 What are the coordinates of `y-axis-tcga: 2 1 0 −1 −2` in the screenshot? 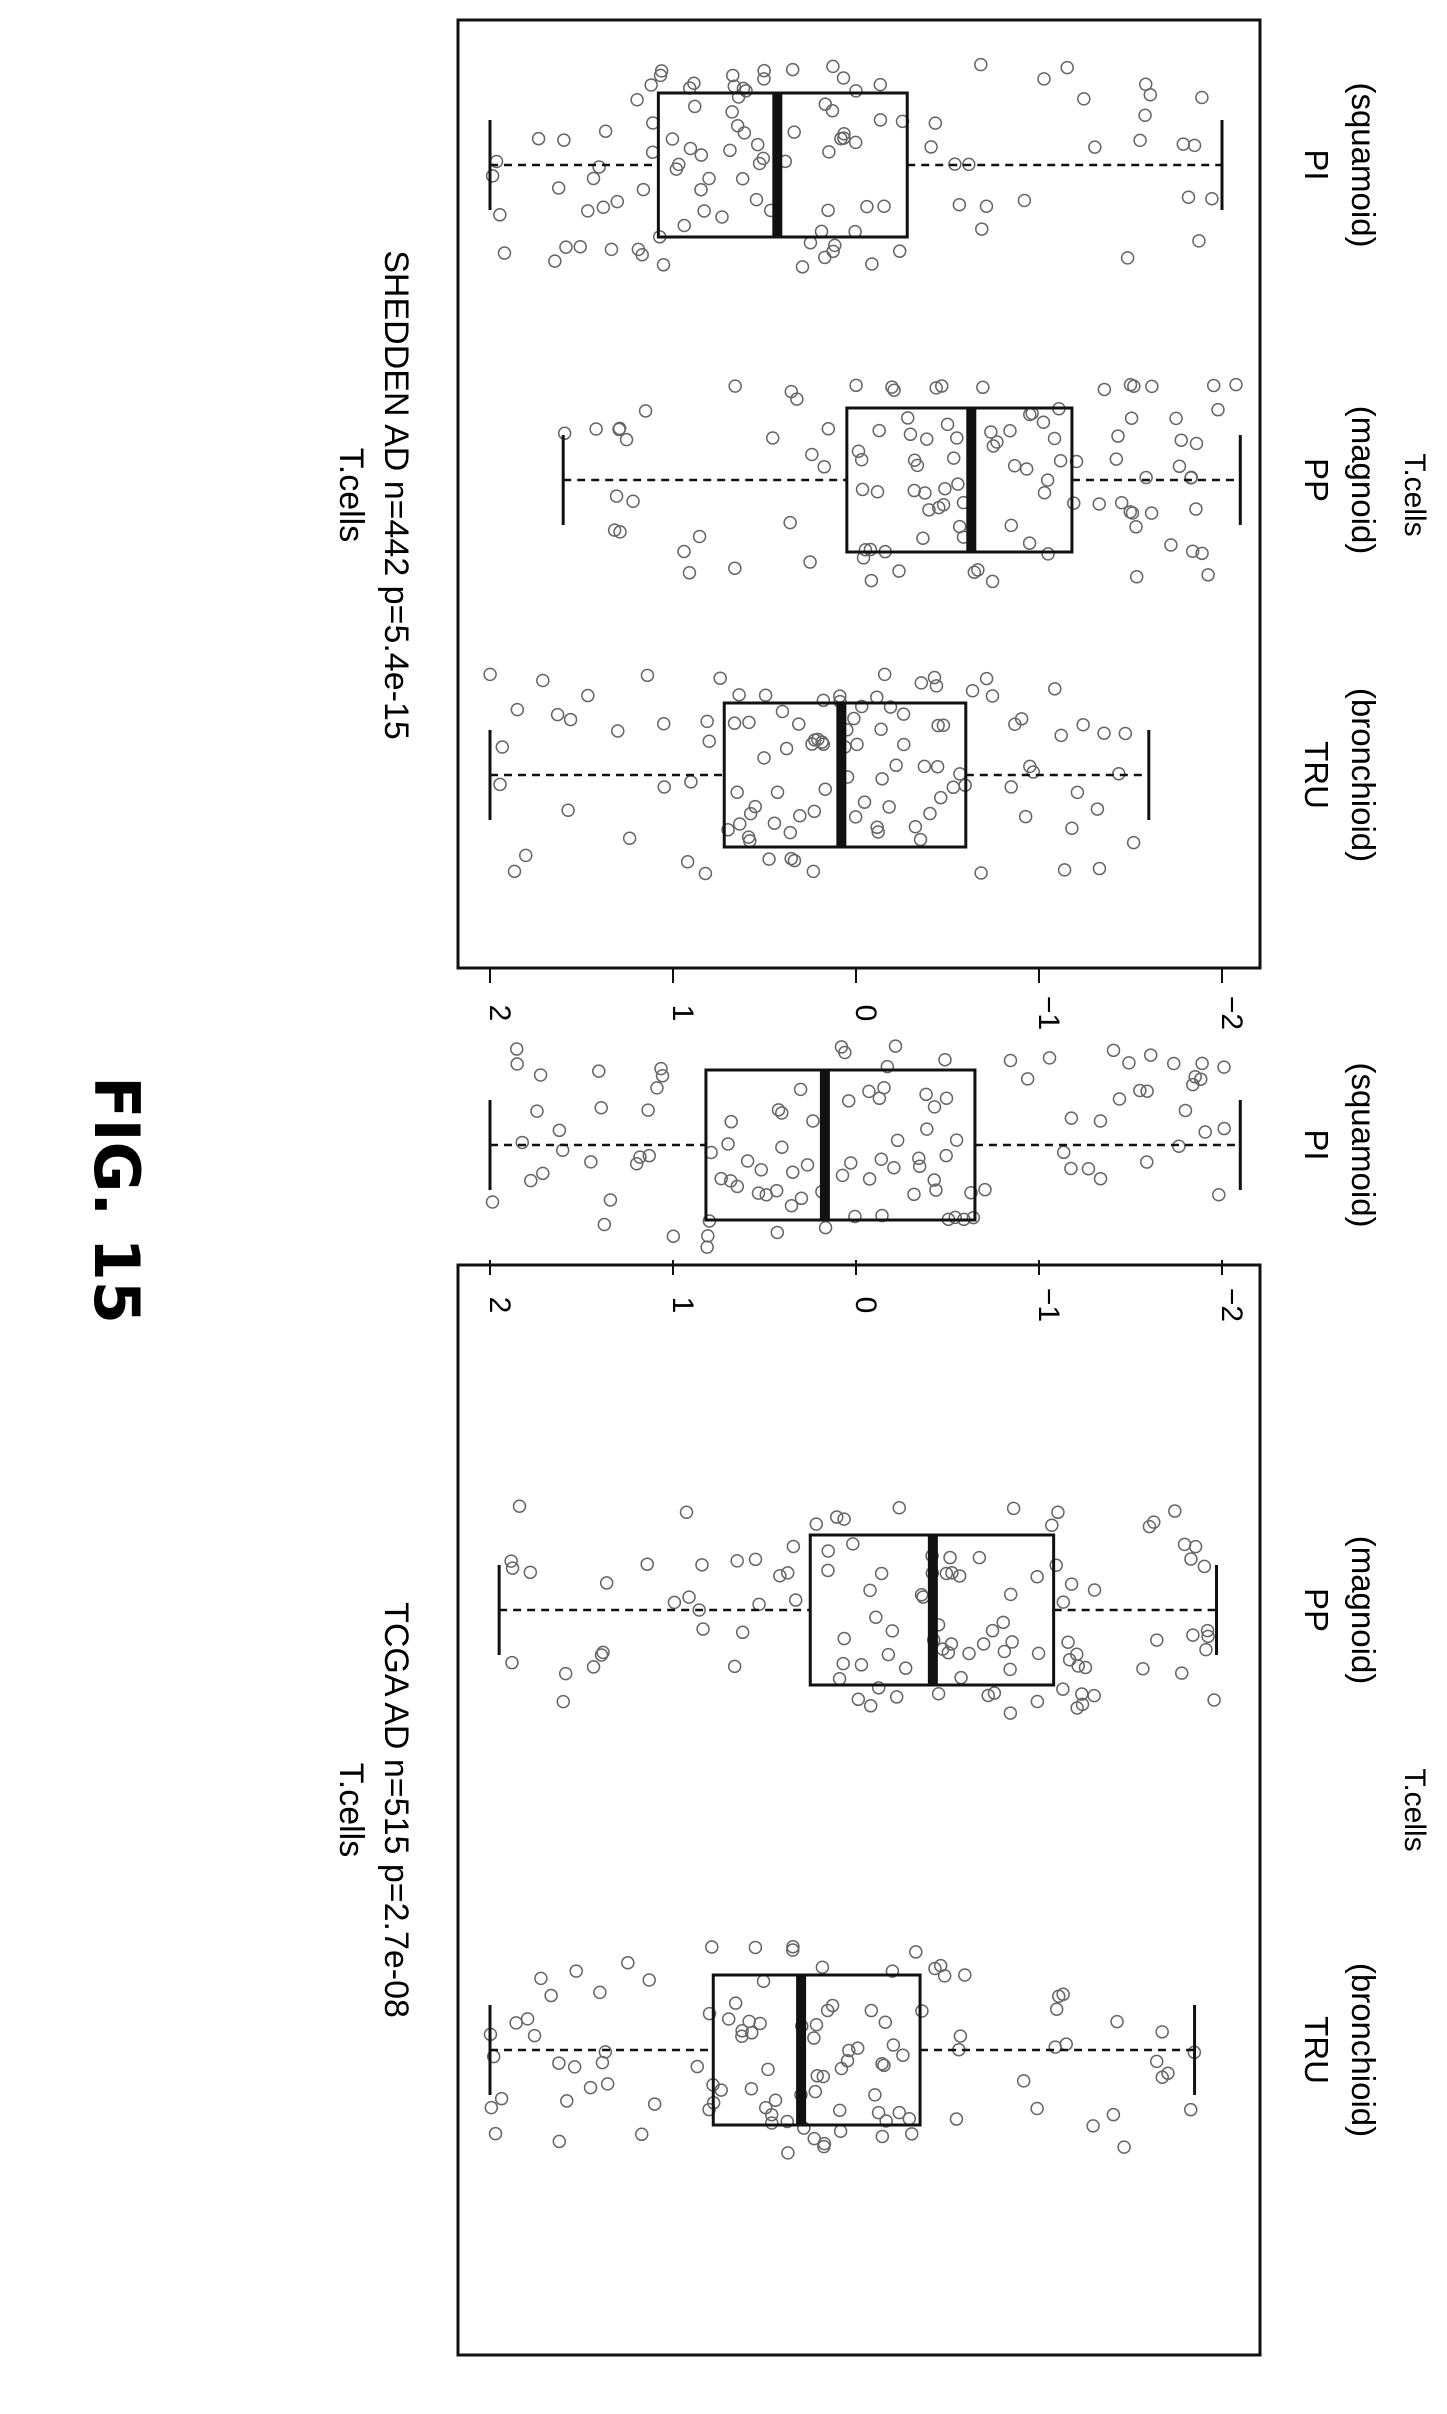 It's located at (865, 1291).